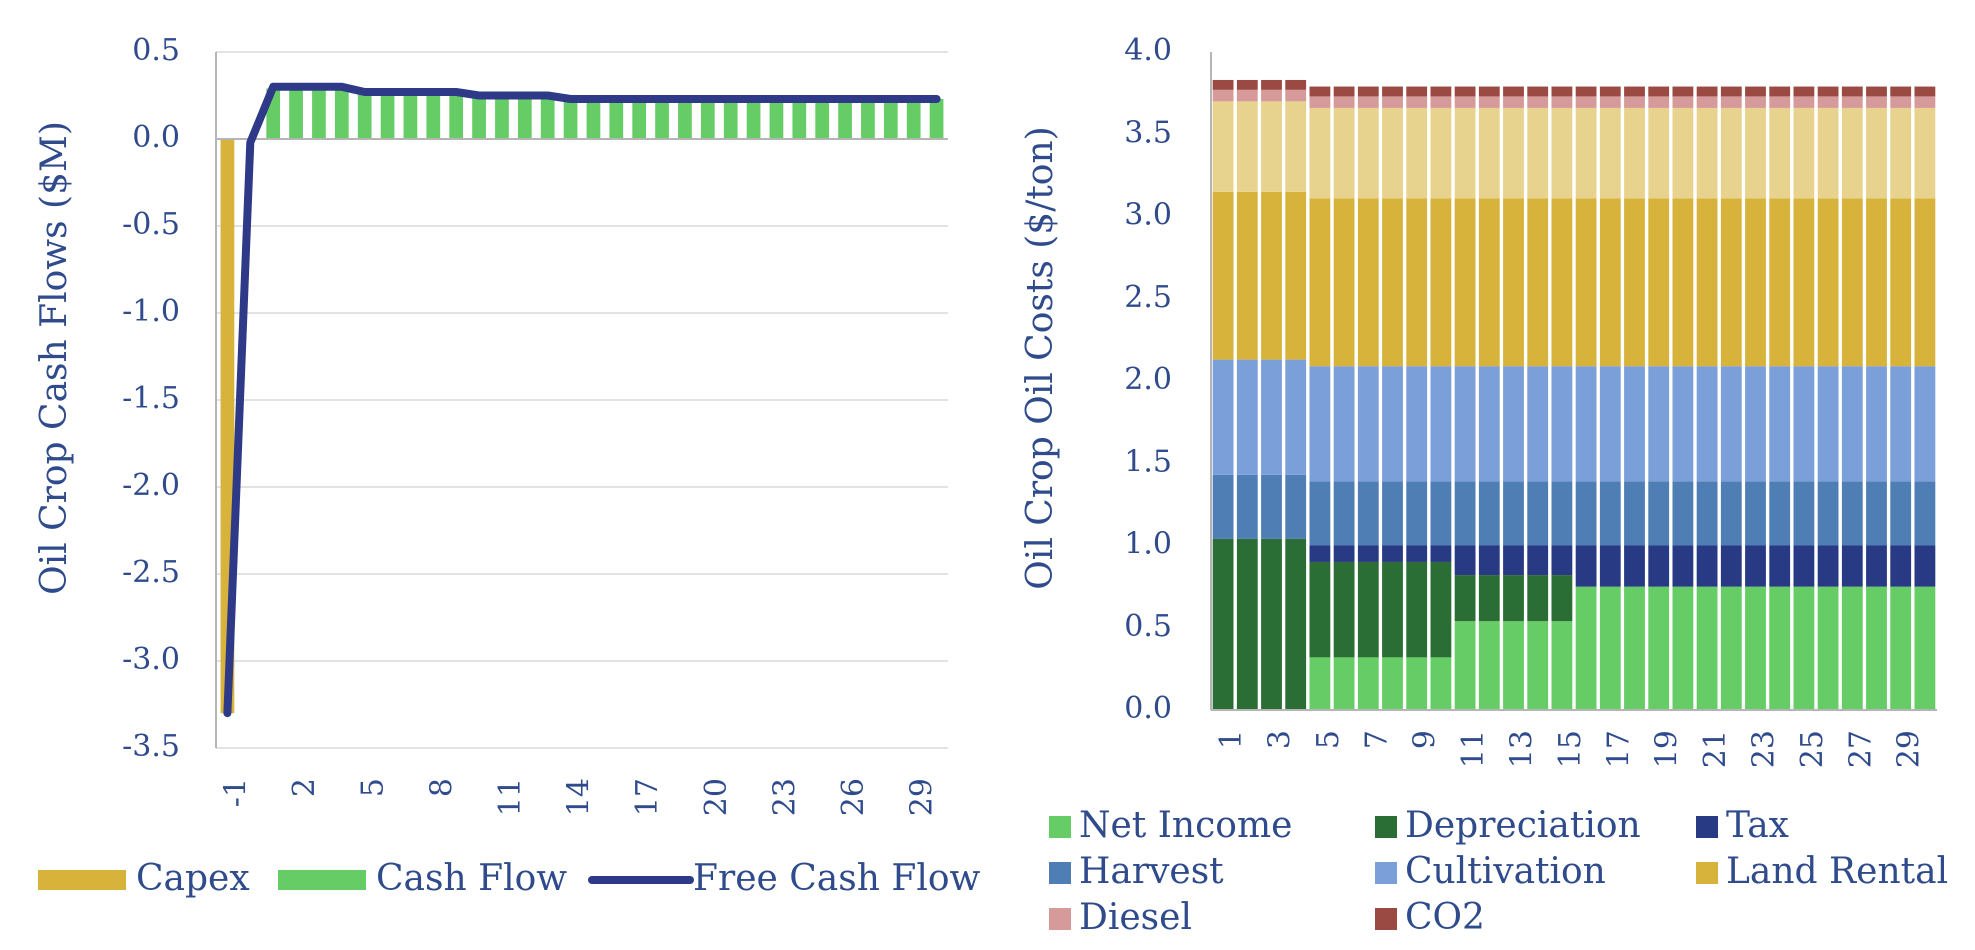 The height and width of the screenshot is (950, 1975). Describe the element at coordinates (1715, 749) in the screenshot. I see `right-x-tick-label: 21` at that location.